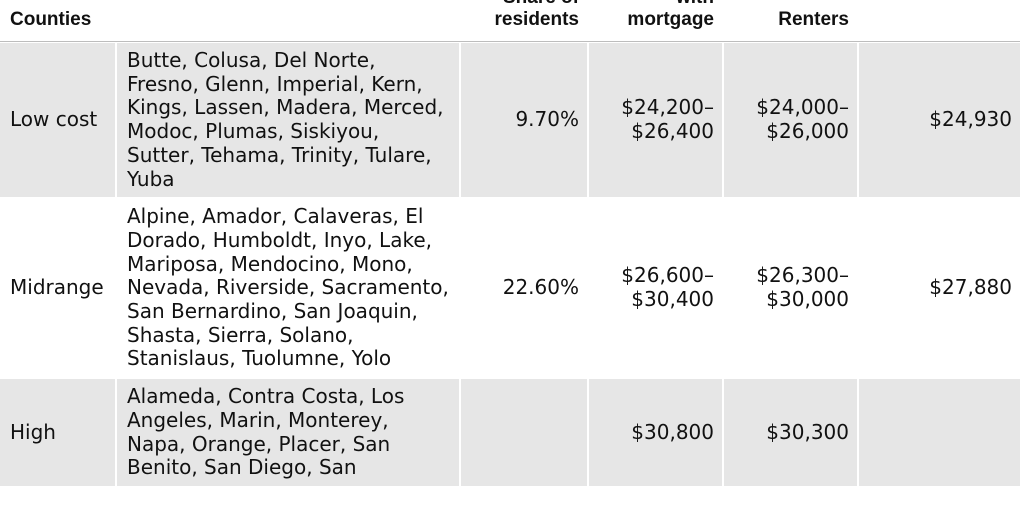  What do you see at coordinates (802, 107) in the screenshot?
I see `renters-range-low: $24,000–` at bounding box center [802, 107].